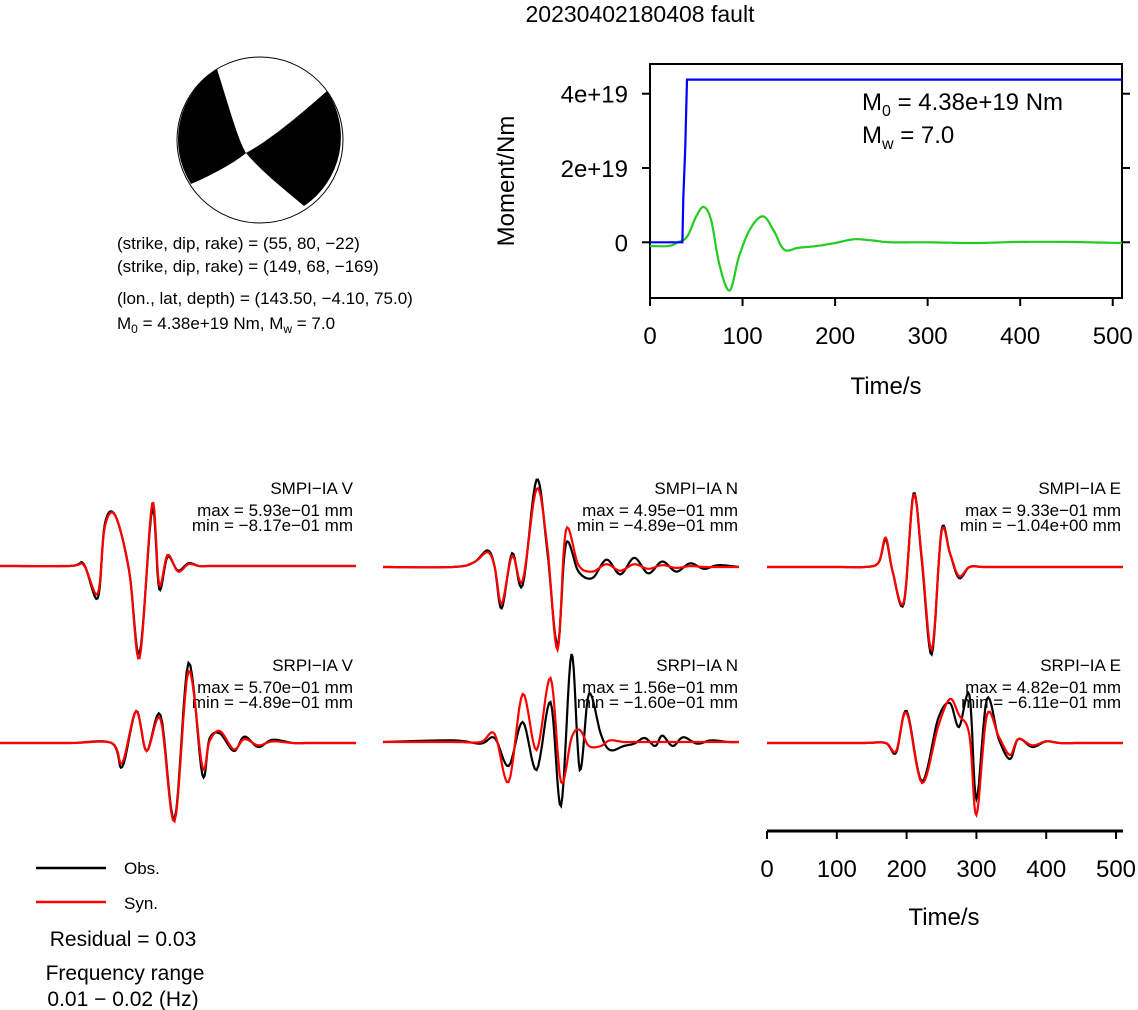 Image resolution: width=1138 pixels, height=1010 pixels. Describe the element at coordinates (275, 510) in the screenshot. I see `waveform-max-text: max = 5.93e−01 mm` at that location.